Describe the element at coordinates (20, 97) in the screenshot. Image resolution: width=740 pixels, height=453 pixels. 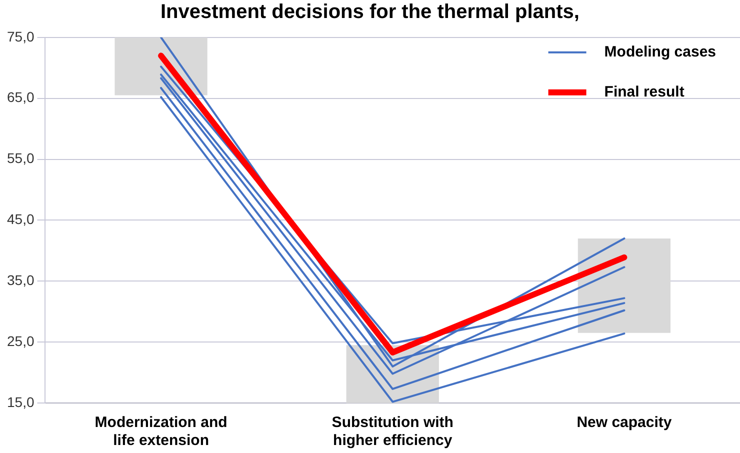
I see `y-tick-label: 65,0` at that location.